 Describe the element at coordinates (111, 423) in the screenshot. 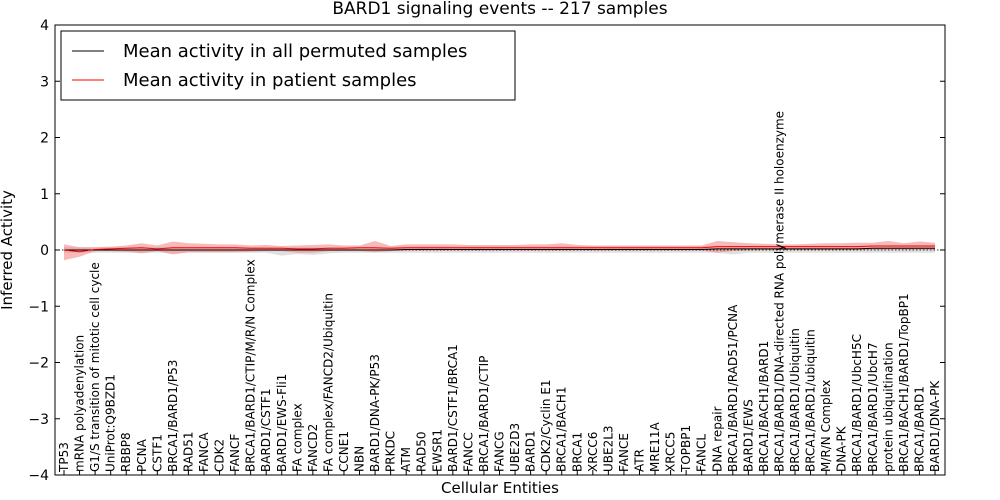

I see `x-tick-label: UniProt:Q9BZD1` at that location.